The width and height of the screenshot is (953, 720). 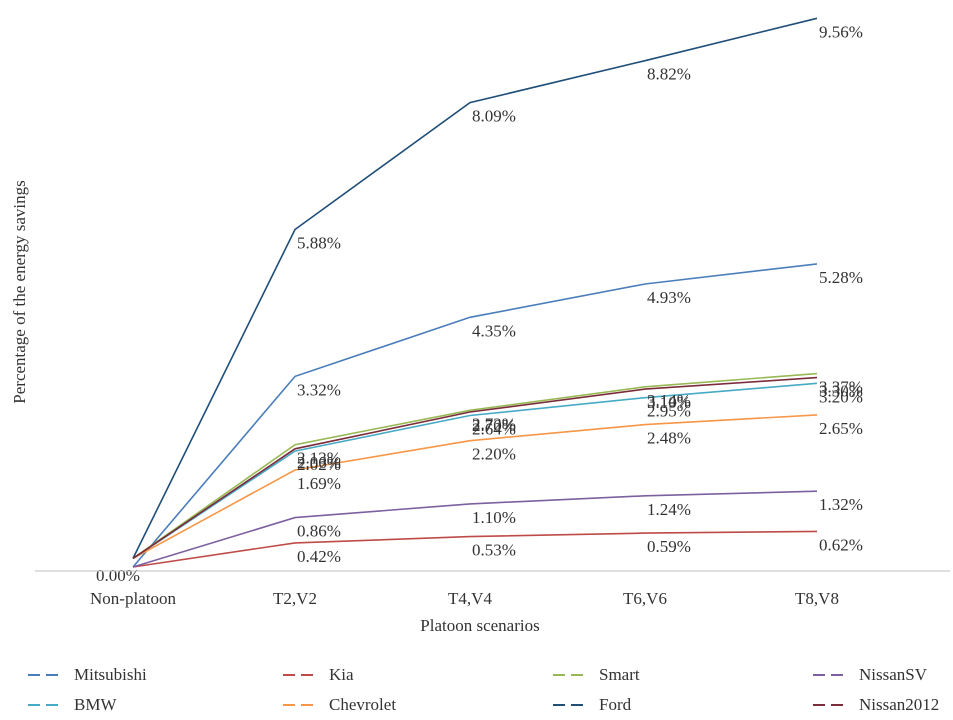 What do you see at coordinates (645, 598) in the screenshot?
I see `x-tick-label: T6,V6` at bounding box center [645, 598].